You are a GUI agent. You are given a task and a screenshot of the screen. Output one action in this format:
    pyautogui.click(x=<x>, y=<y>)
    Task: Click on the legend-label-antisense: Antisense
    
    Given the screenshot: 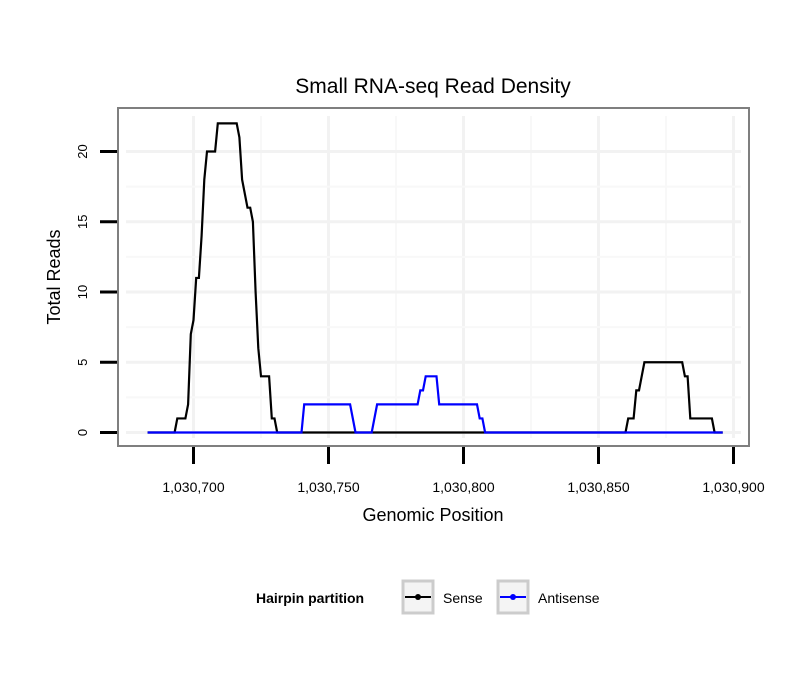 What is the action you would take?
    pyautogui.click(x=569, y=598)
    